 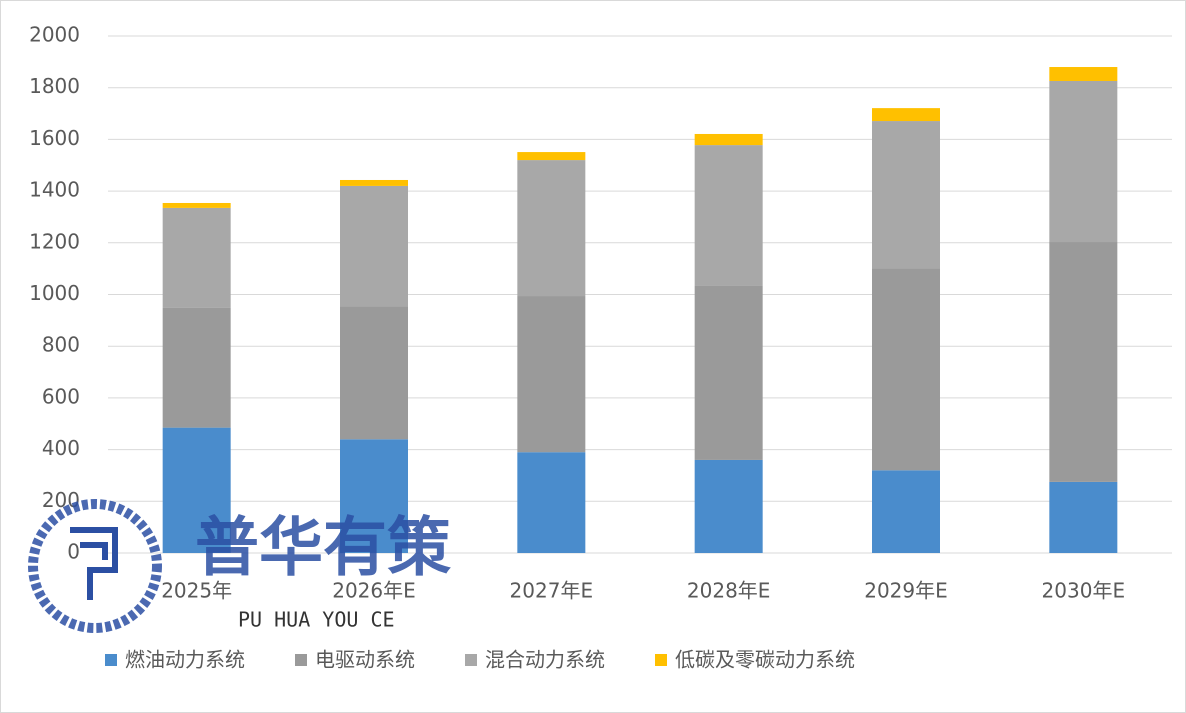 I want to click on y-tick-label: 1000, so click(x=54, y=293).